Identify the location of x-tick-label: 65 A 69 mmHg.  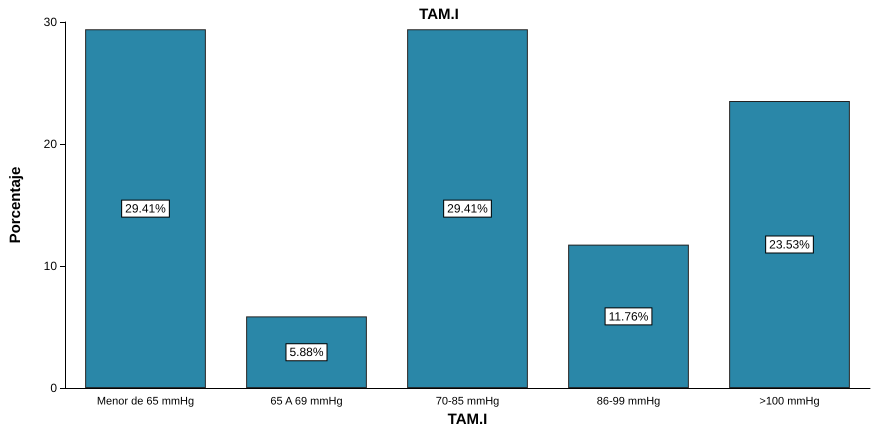
(306, 402).